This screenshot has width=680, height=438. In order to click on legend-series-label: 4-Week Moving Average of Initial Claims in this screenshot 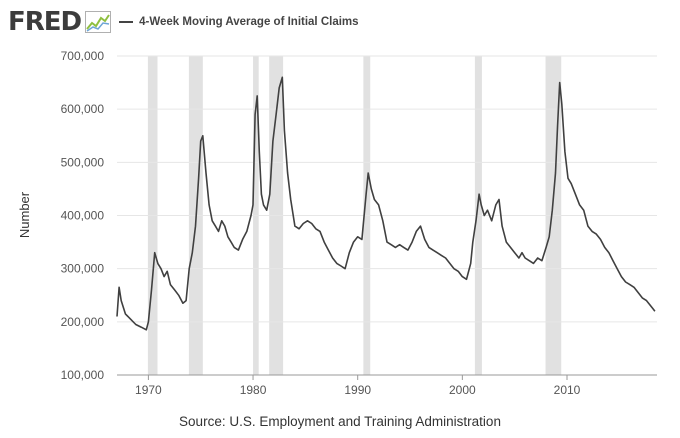, I will do `click(249, 22)`.